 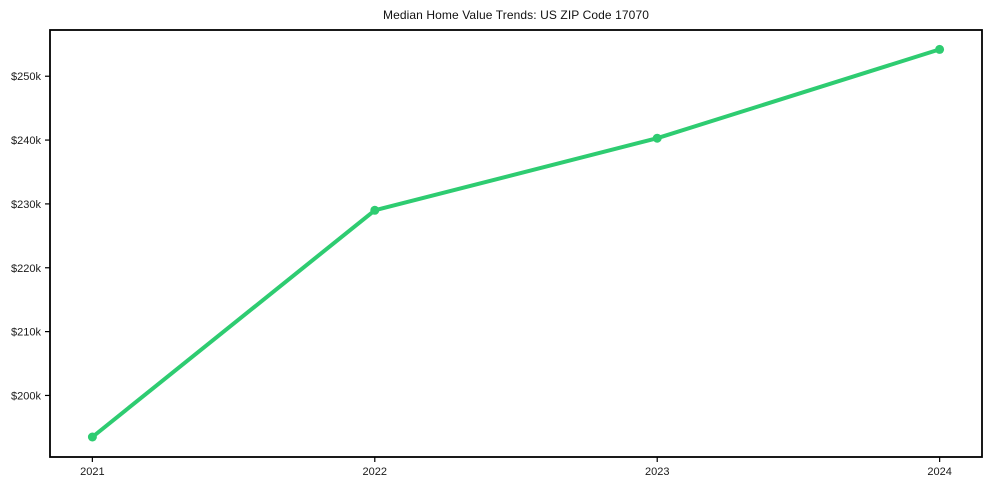 I want to click on x-tick-label: 2022, so click(x=375, y=472).